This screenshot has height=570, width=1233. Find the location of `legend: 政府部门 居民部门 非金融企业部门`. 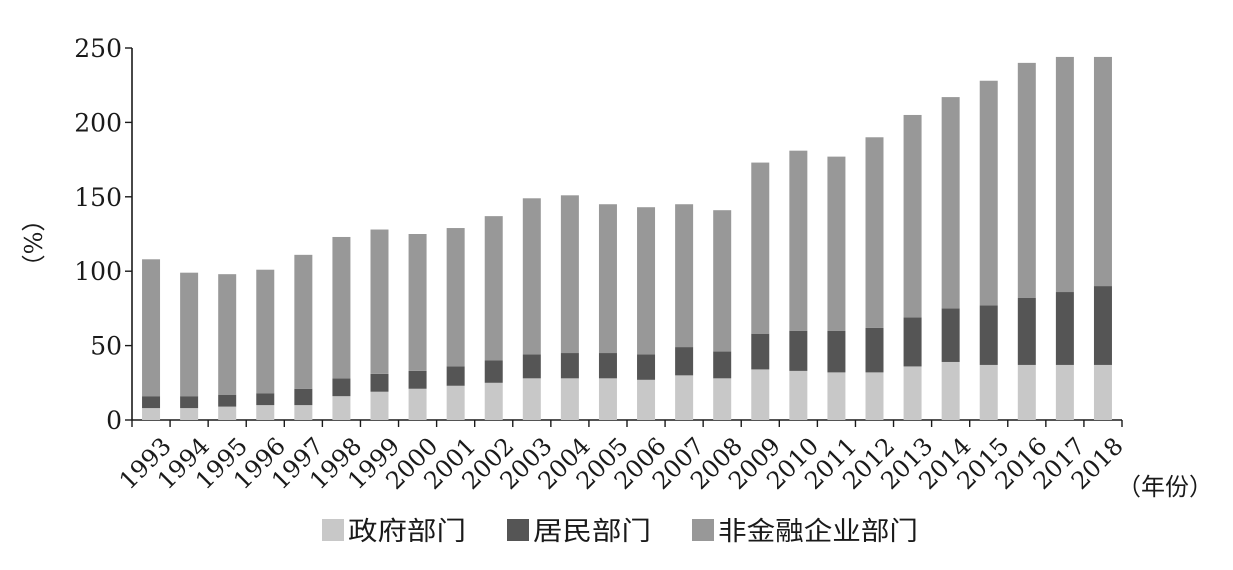

legend: 政府部门 居民部门 非金融企业部门 is located at coordinates (620, 532).